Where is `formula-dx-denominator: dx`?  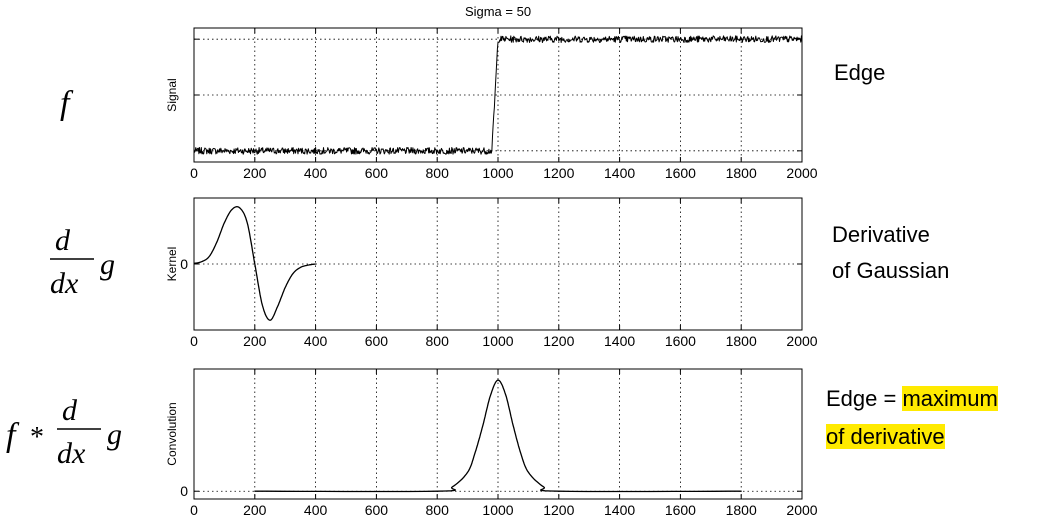 formula-dx-denominator: dx is located at coordinates (64, 283).